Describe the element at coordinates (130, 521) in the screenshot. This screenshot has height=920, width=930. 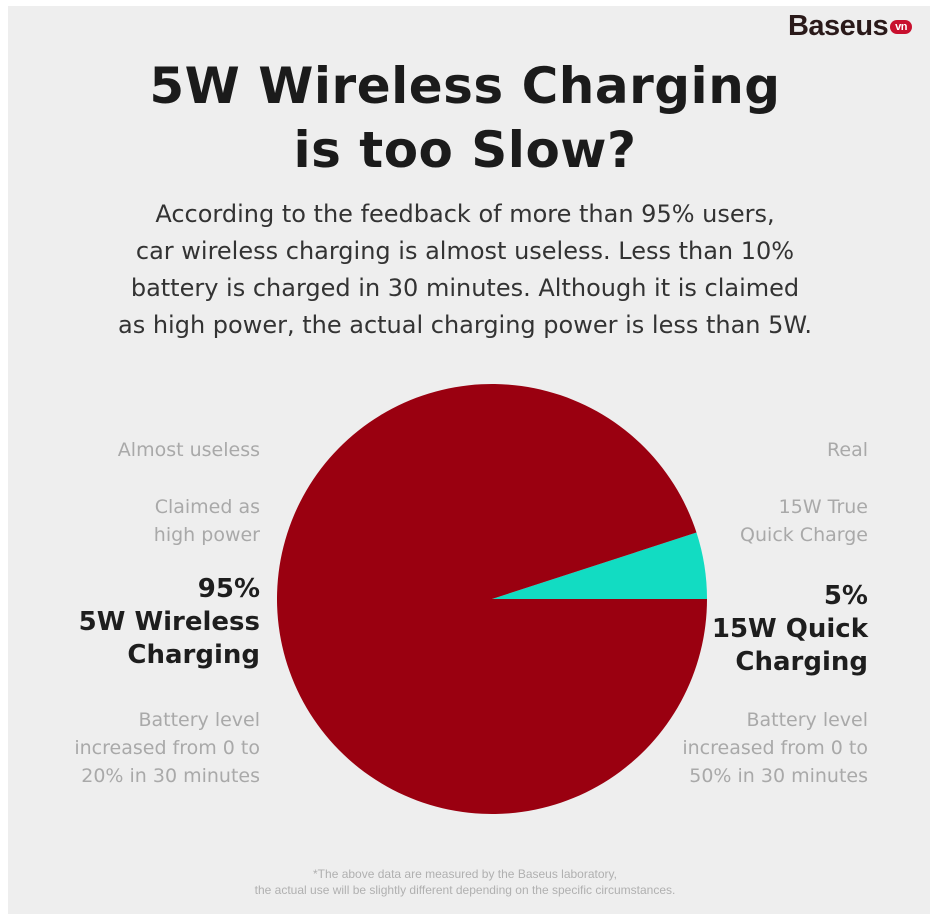
I see `left-claim: Claimed as high power` at that location.